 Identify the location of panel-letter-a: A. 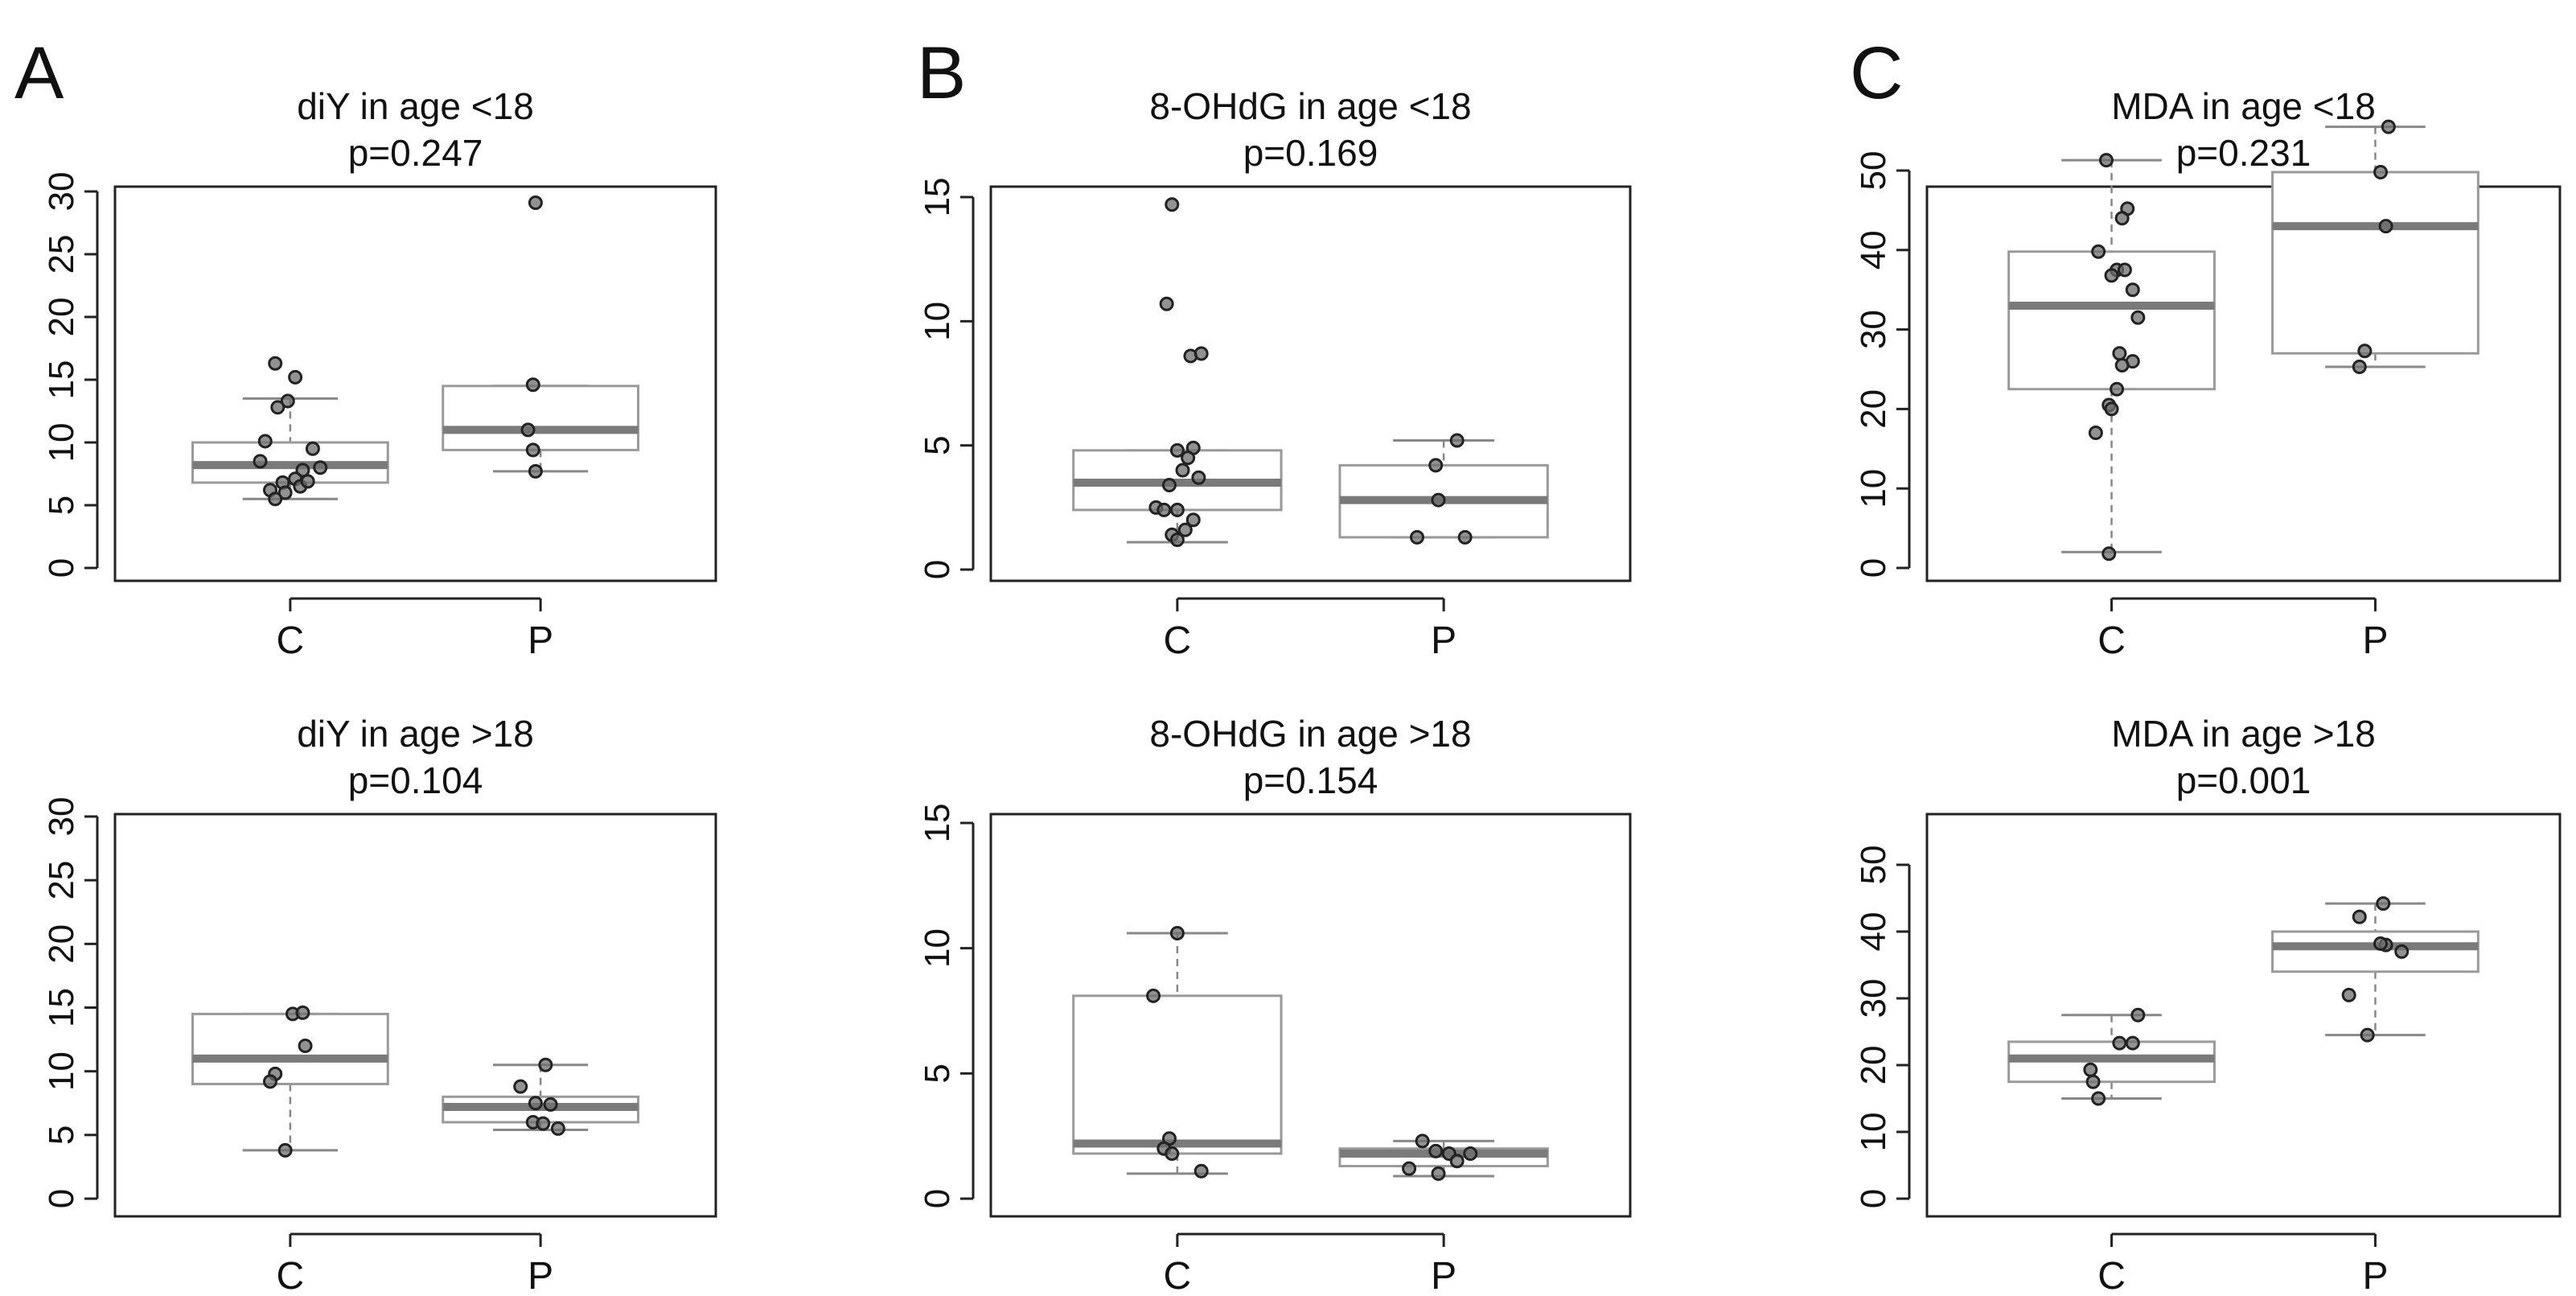
(39, 73).